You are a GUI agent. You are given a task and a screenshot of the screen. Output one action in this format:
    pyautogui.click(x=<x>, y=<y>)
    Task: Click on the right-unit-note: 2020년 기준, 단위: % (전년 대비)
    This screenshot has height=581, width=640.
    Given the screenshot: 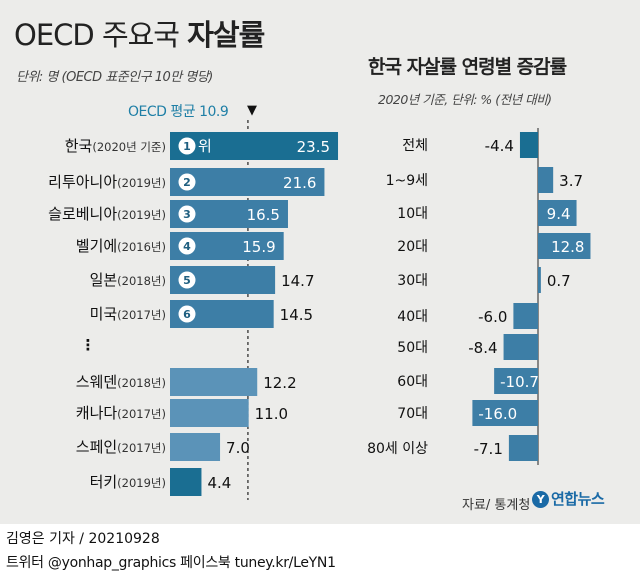 What is the action you would take?
    pyautogui.click(x=465, y=99)
    